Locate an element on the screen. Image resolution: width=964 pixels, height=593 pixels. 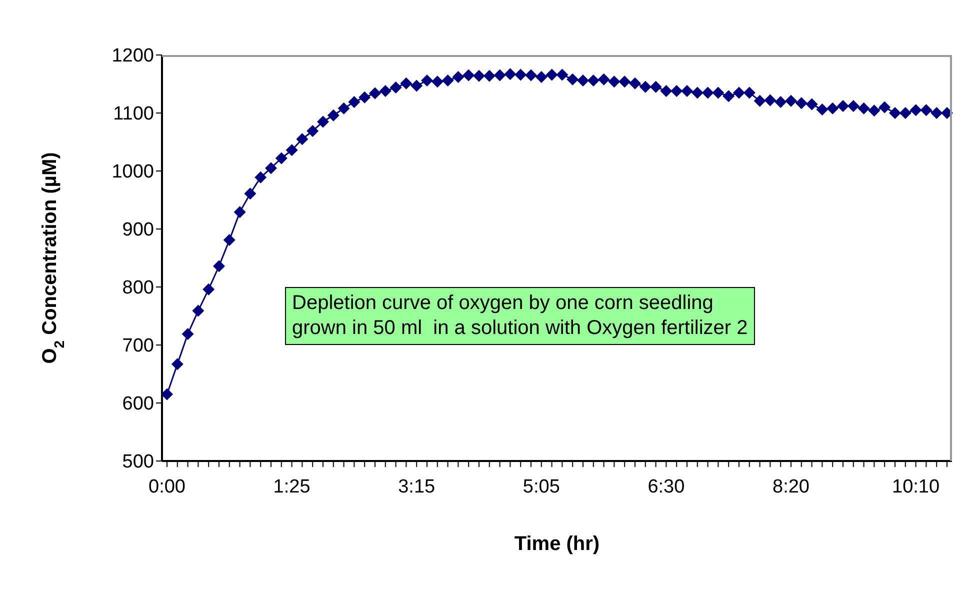
y-tick-label: 500 is located at coordinates (138, 462).